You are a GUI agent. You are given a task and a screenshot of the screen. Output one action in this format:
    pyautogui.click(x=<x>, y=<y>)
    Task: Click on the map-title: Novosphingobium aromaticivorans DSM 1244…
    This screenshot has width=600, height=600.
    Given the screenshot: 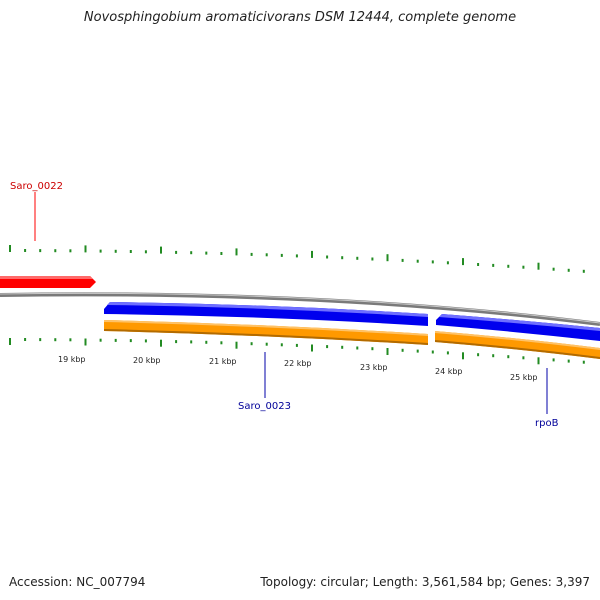 What is the action you would take?
    pyautogui.click(x=300, y=17)
    